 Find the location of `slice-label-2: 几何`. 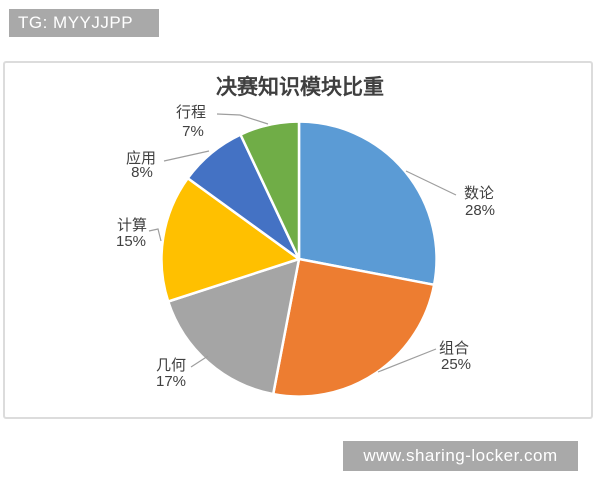

slice-label-2: 几何 is located at coordinates (171, 365).